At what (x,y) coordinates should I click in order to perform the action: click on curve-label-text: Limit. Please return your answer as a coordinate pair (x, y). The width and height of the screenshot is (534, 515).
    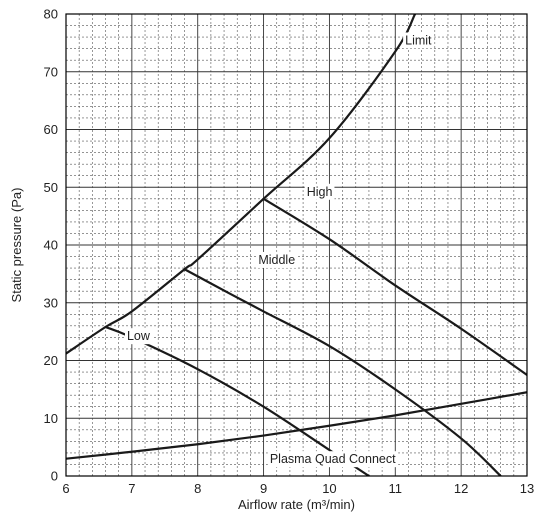
    Looking at the image, I should click on (418, 40).